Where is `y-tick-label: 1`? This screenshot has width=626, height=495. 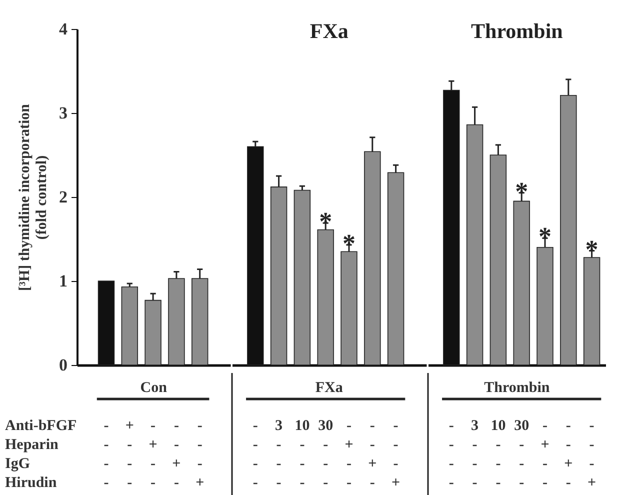 y-tick-label: 1 is located at coordinates (63, 281).